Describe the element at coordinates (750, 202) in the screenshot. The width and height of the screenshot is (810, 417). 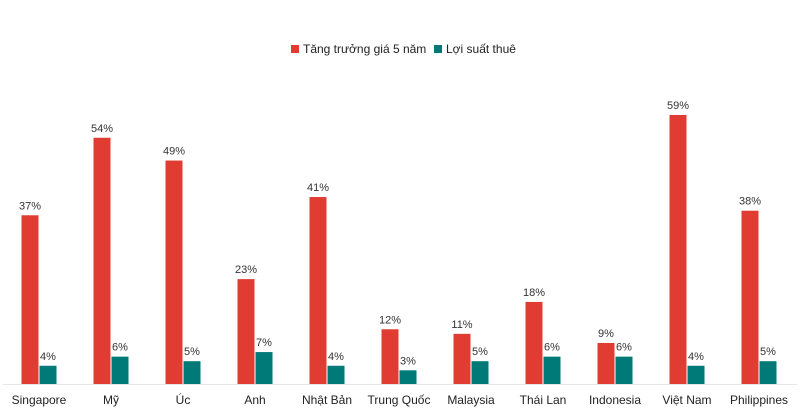
I see `data-label-price-growth-10: 38%` at that location.